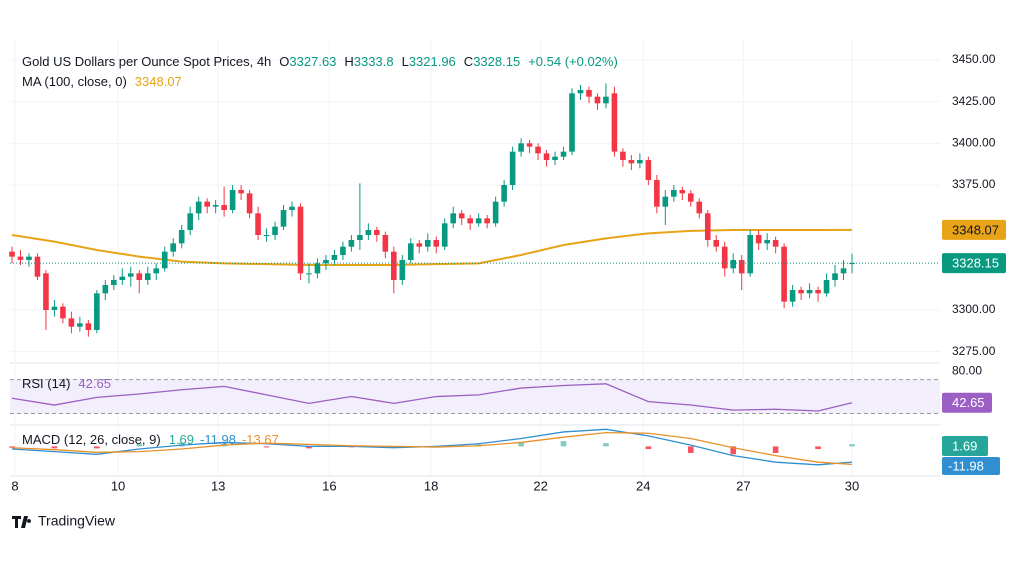 This screenshot has width=1024, height=576. I want to click on rsi-band, so click(475, 396).